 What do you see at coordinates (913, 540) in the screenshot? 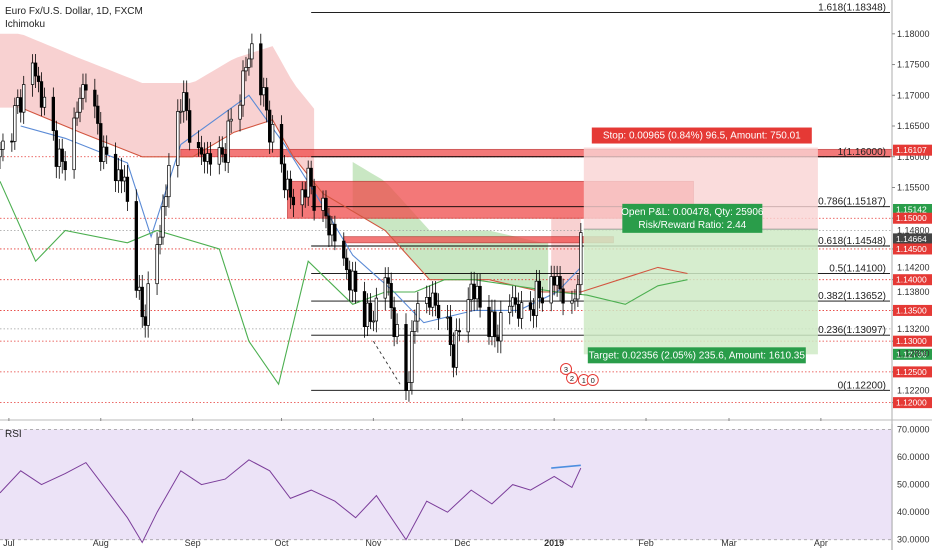
I see `rsi-tick-label: 30.0000` at bounding box center [913, 540].